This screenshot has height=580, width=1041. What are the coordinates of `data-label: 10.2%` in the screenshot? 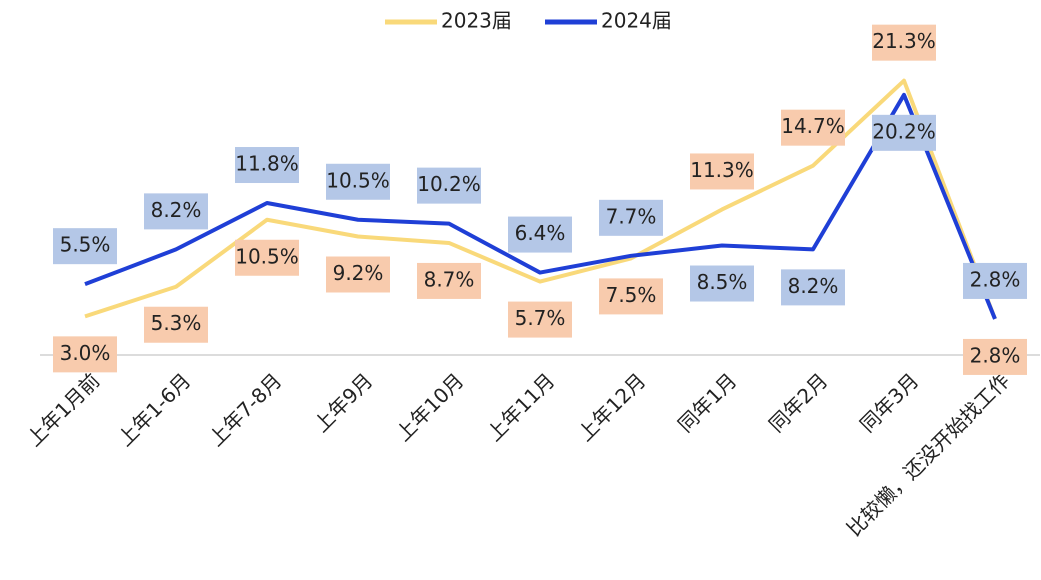 It's located at (449, 185).